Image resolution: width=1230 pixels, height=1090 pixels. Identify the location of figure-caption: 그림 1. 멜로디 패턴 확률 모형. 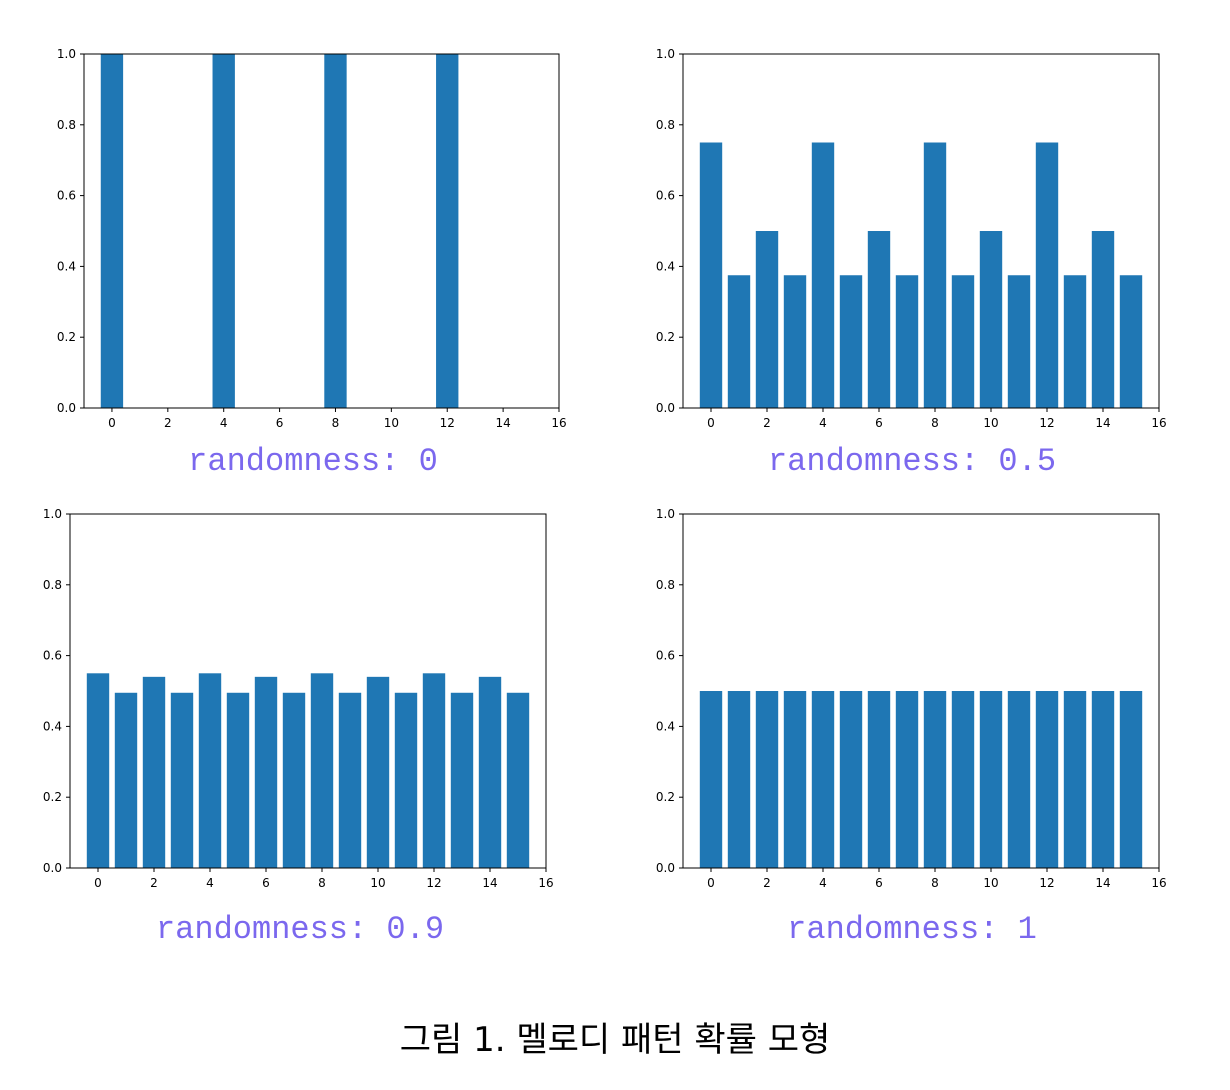
(615, 1040).